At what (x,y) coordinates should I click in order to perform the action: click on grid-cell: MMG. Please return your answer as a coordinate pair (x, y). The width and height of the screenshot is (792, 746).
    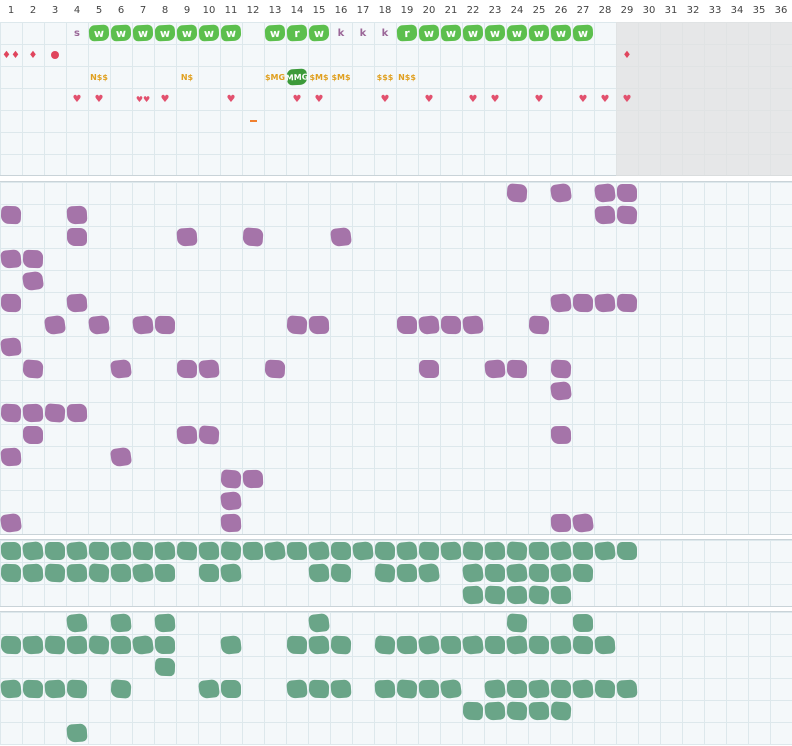
    Looking at the image, I should click on (297, 77).